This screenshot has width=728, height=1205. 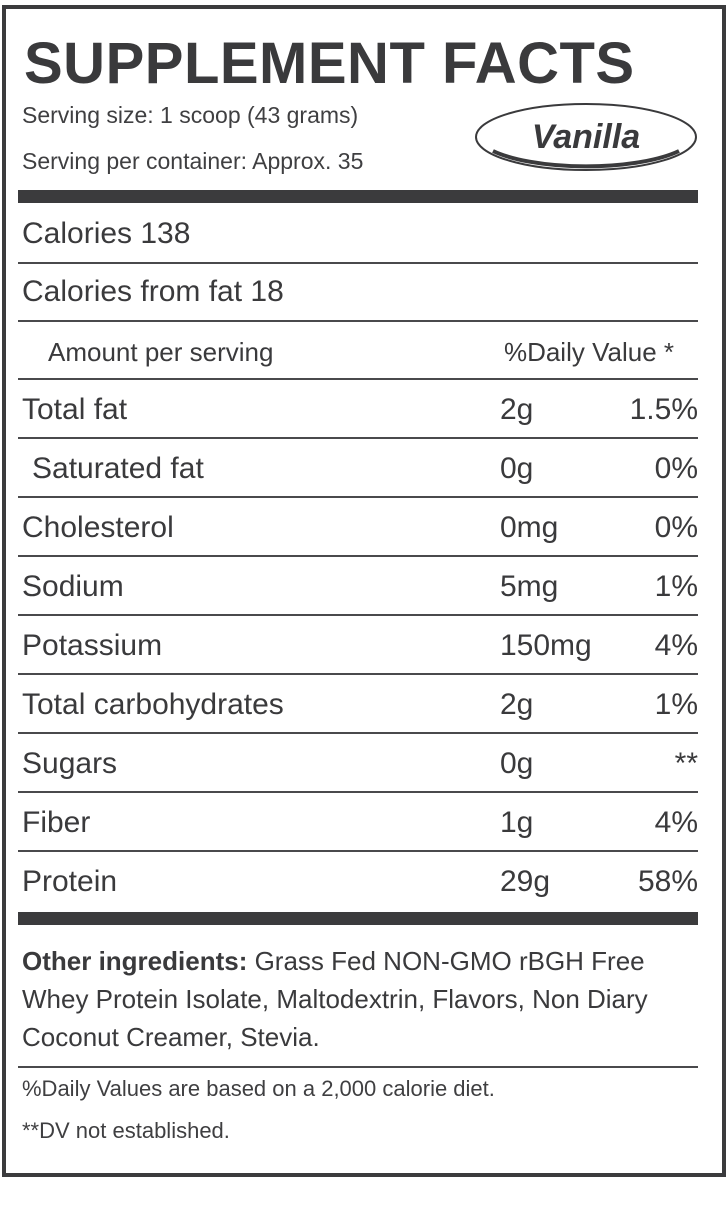 What do you see at coordinates (161, 352) in the screenshot?
I see `amount-per-serving-header: Amount per serving` at bounding box center [161, 352].